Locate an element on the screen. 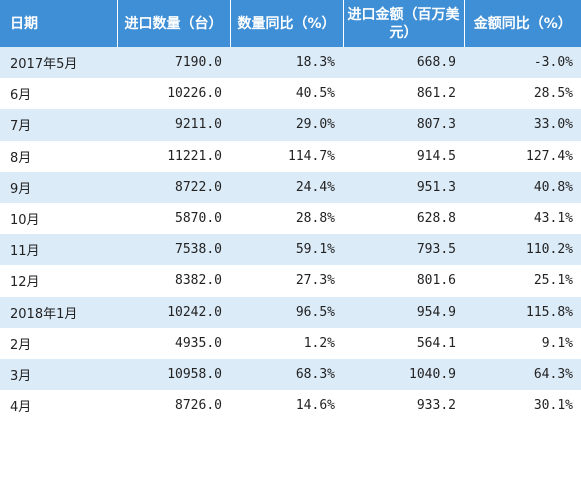 The width and height of the screenshot is (581, 481). cell-amount-yoy: 33.0% is located at coordinates (522, 125).